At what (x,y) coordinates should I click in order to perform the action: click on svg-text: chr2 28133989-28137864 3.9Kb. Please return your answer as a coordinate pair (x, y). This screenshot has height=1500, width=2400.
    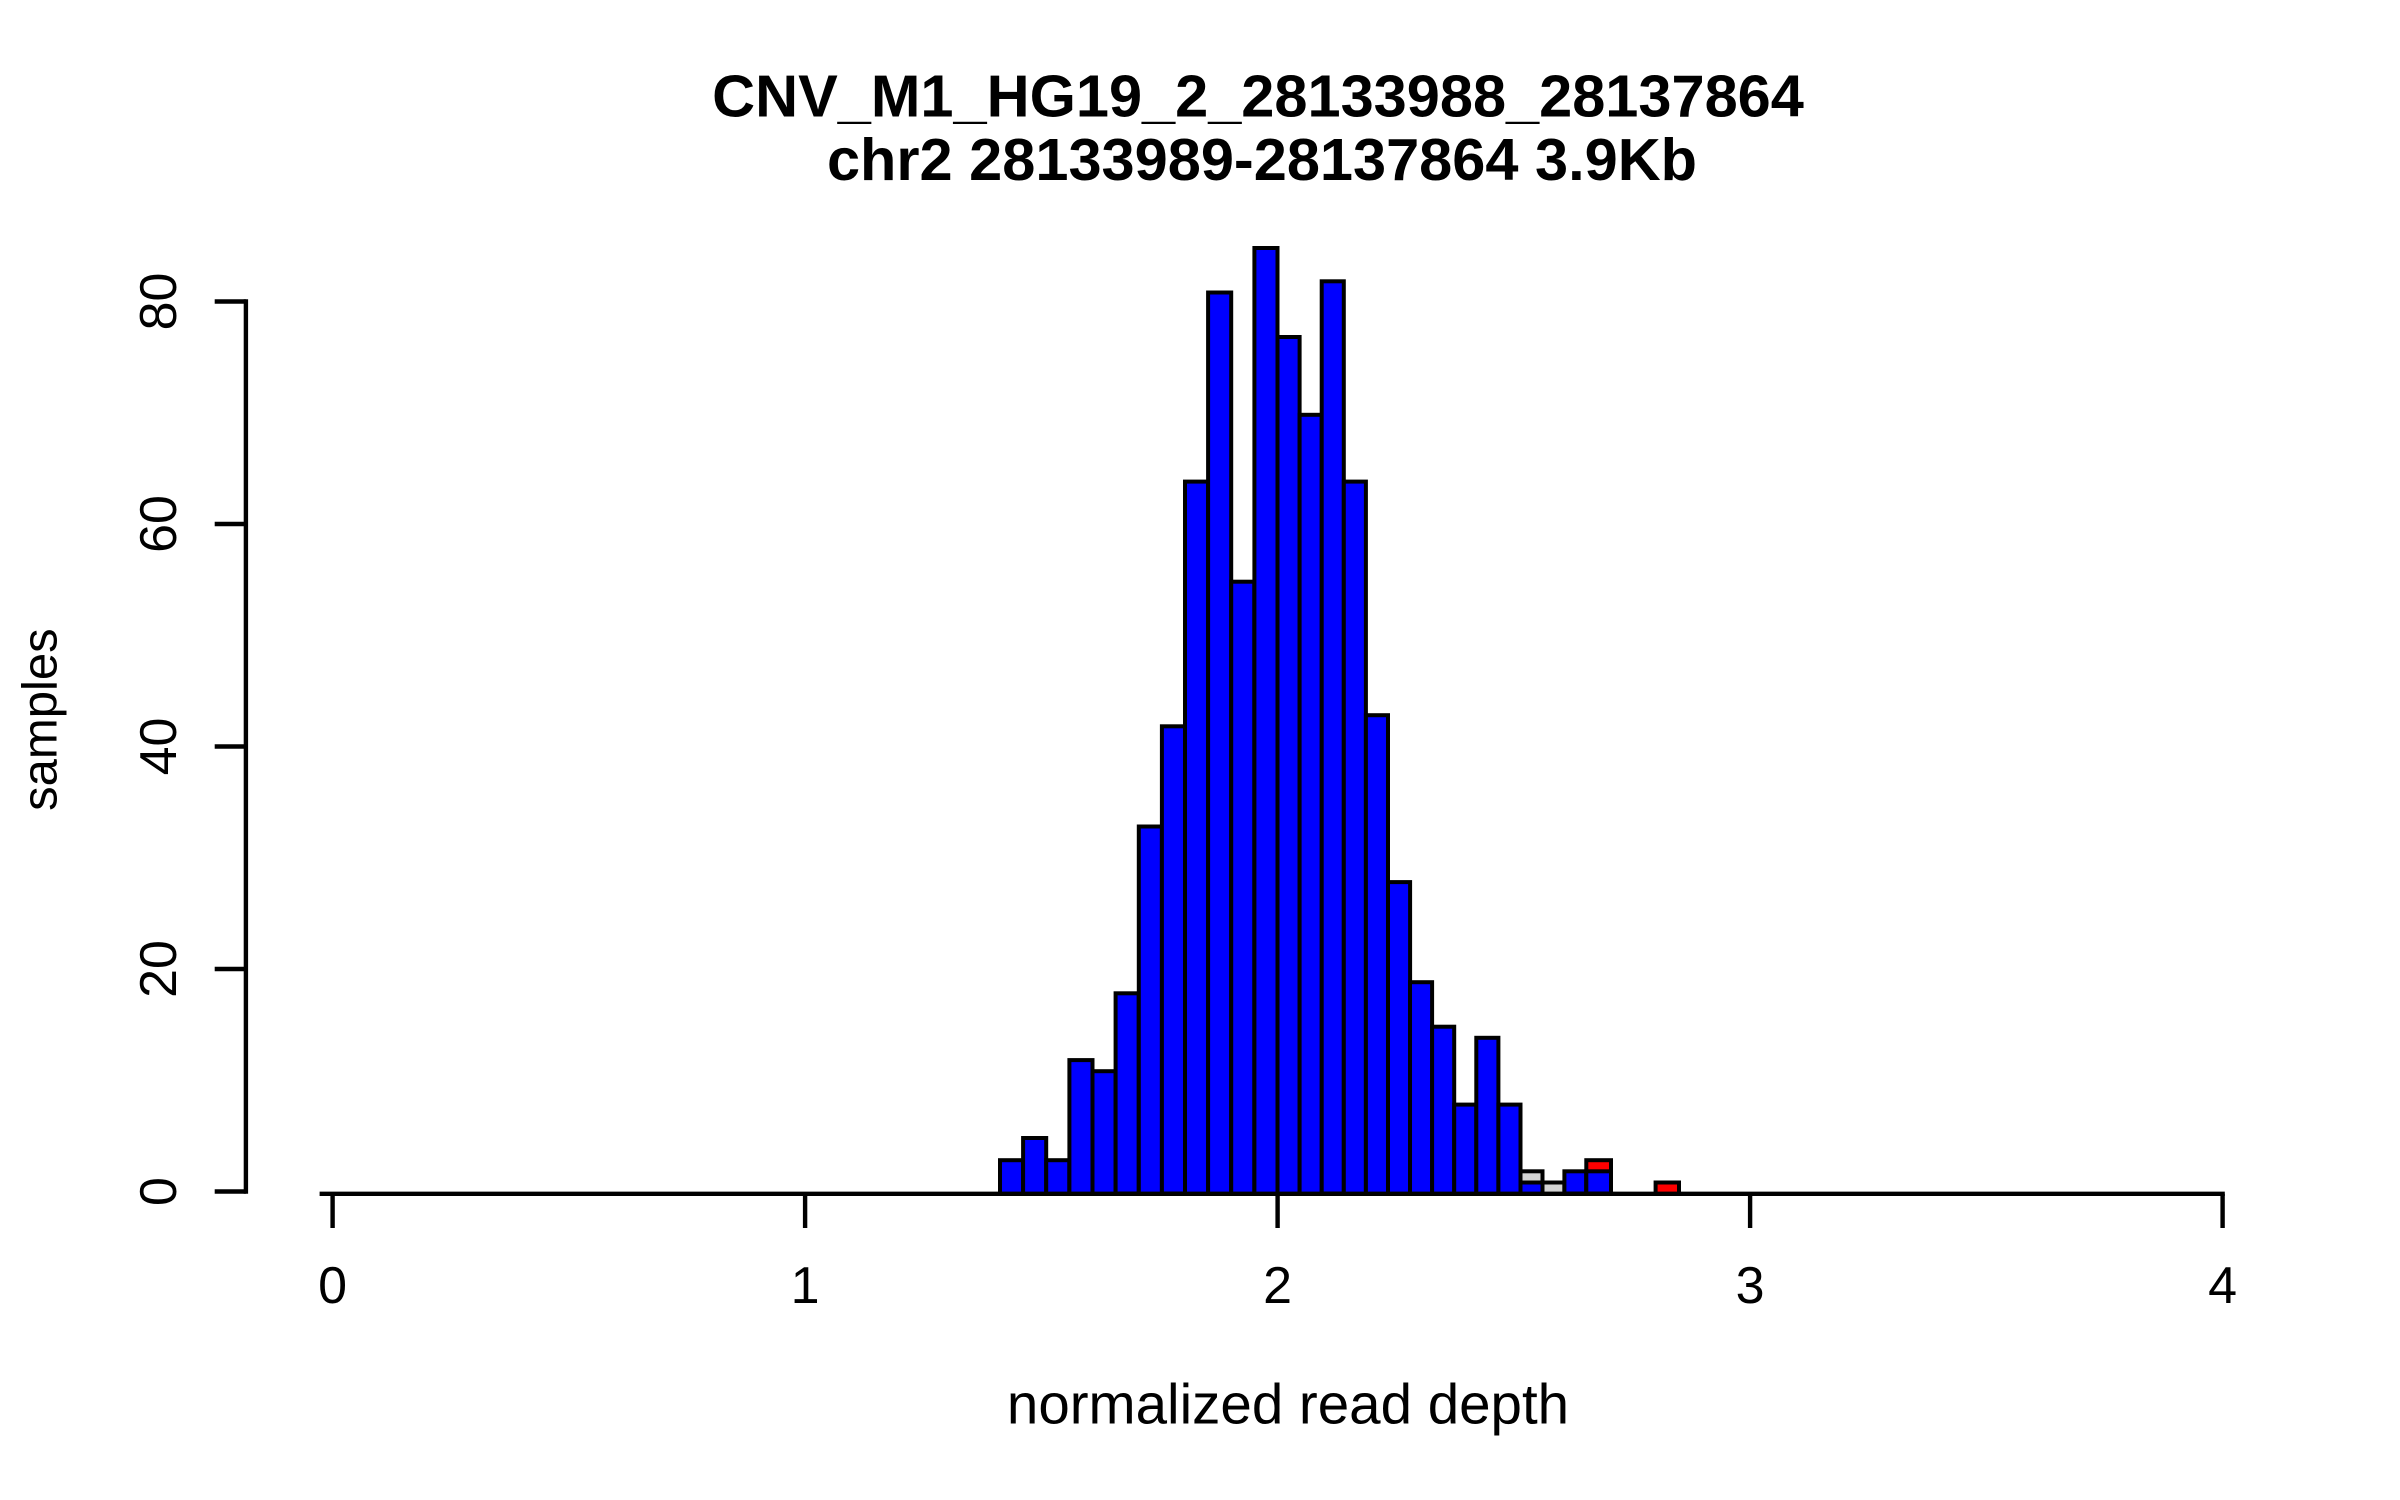
    Looking at the image, I should click on (1262, 159).